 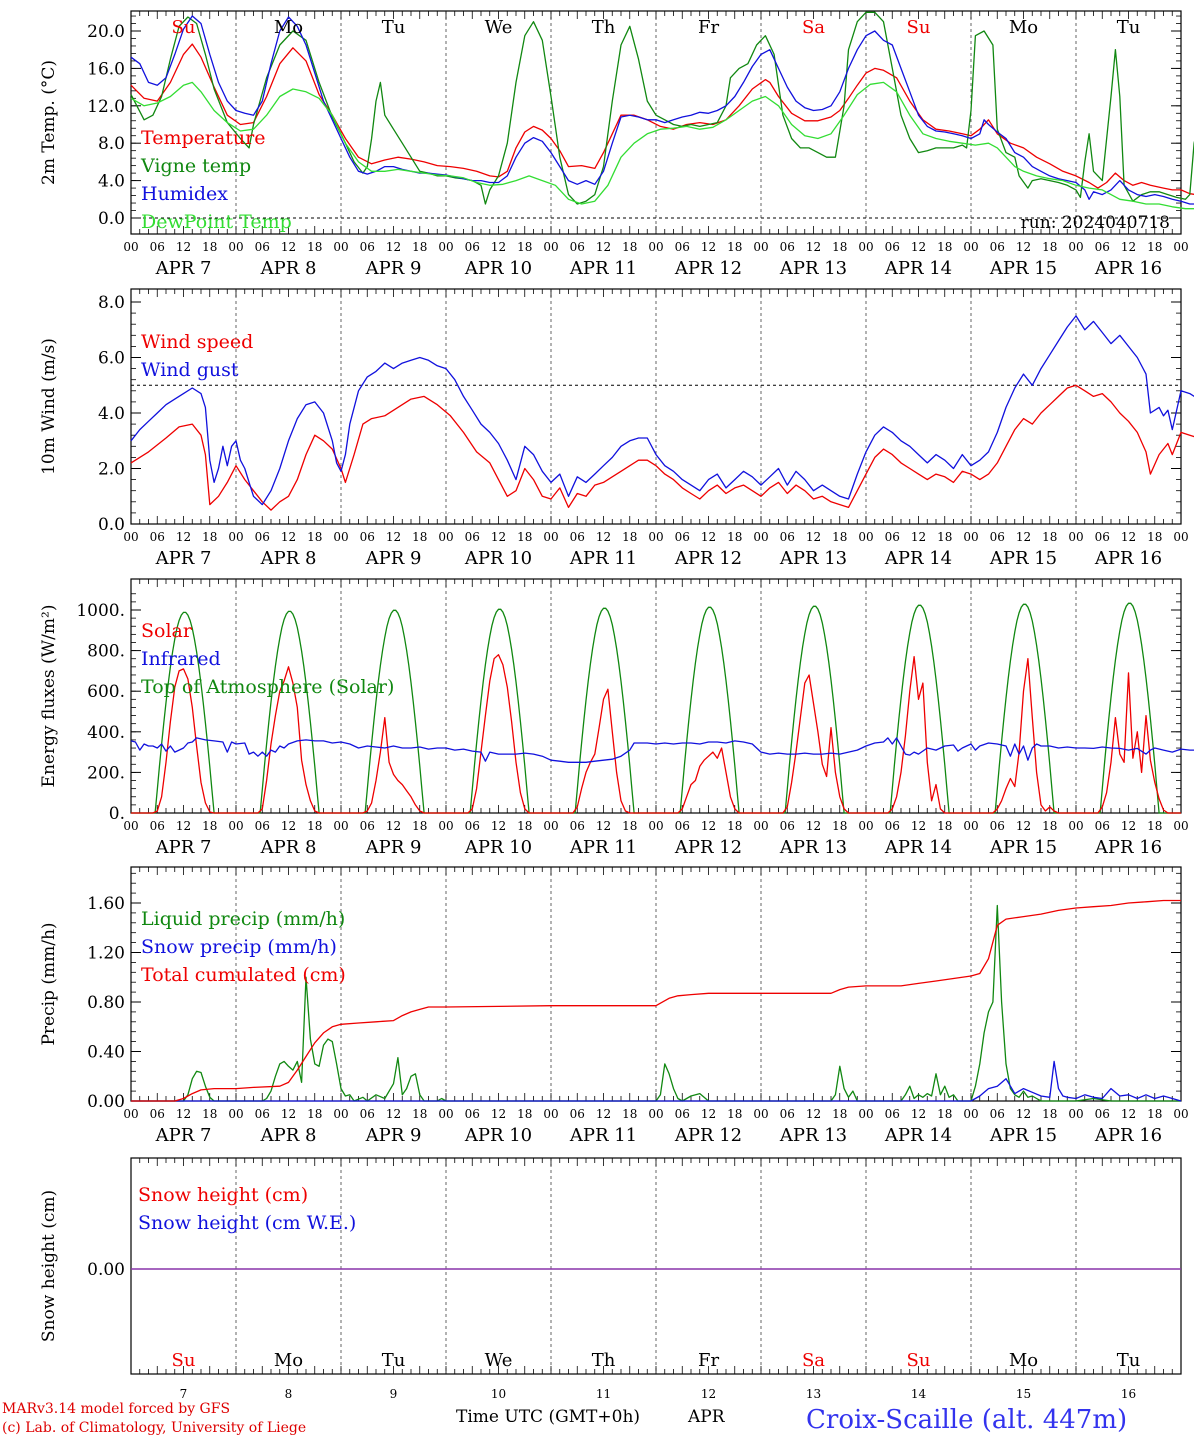 What do you see at coordinates (656, 1081) in the screenshot?
I see `series-line-snow-precip-mm-h` at bounding box center [656, 1081].